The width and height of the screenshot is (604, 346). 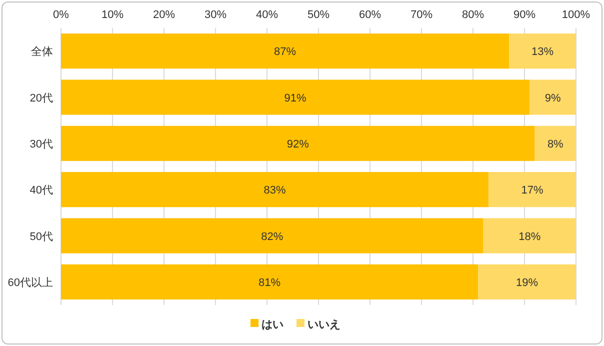 What do you see at coordinates (61, 15) in the screenshot?
I see `x-tick-label: 0%` at bounding box center [61, 15].